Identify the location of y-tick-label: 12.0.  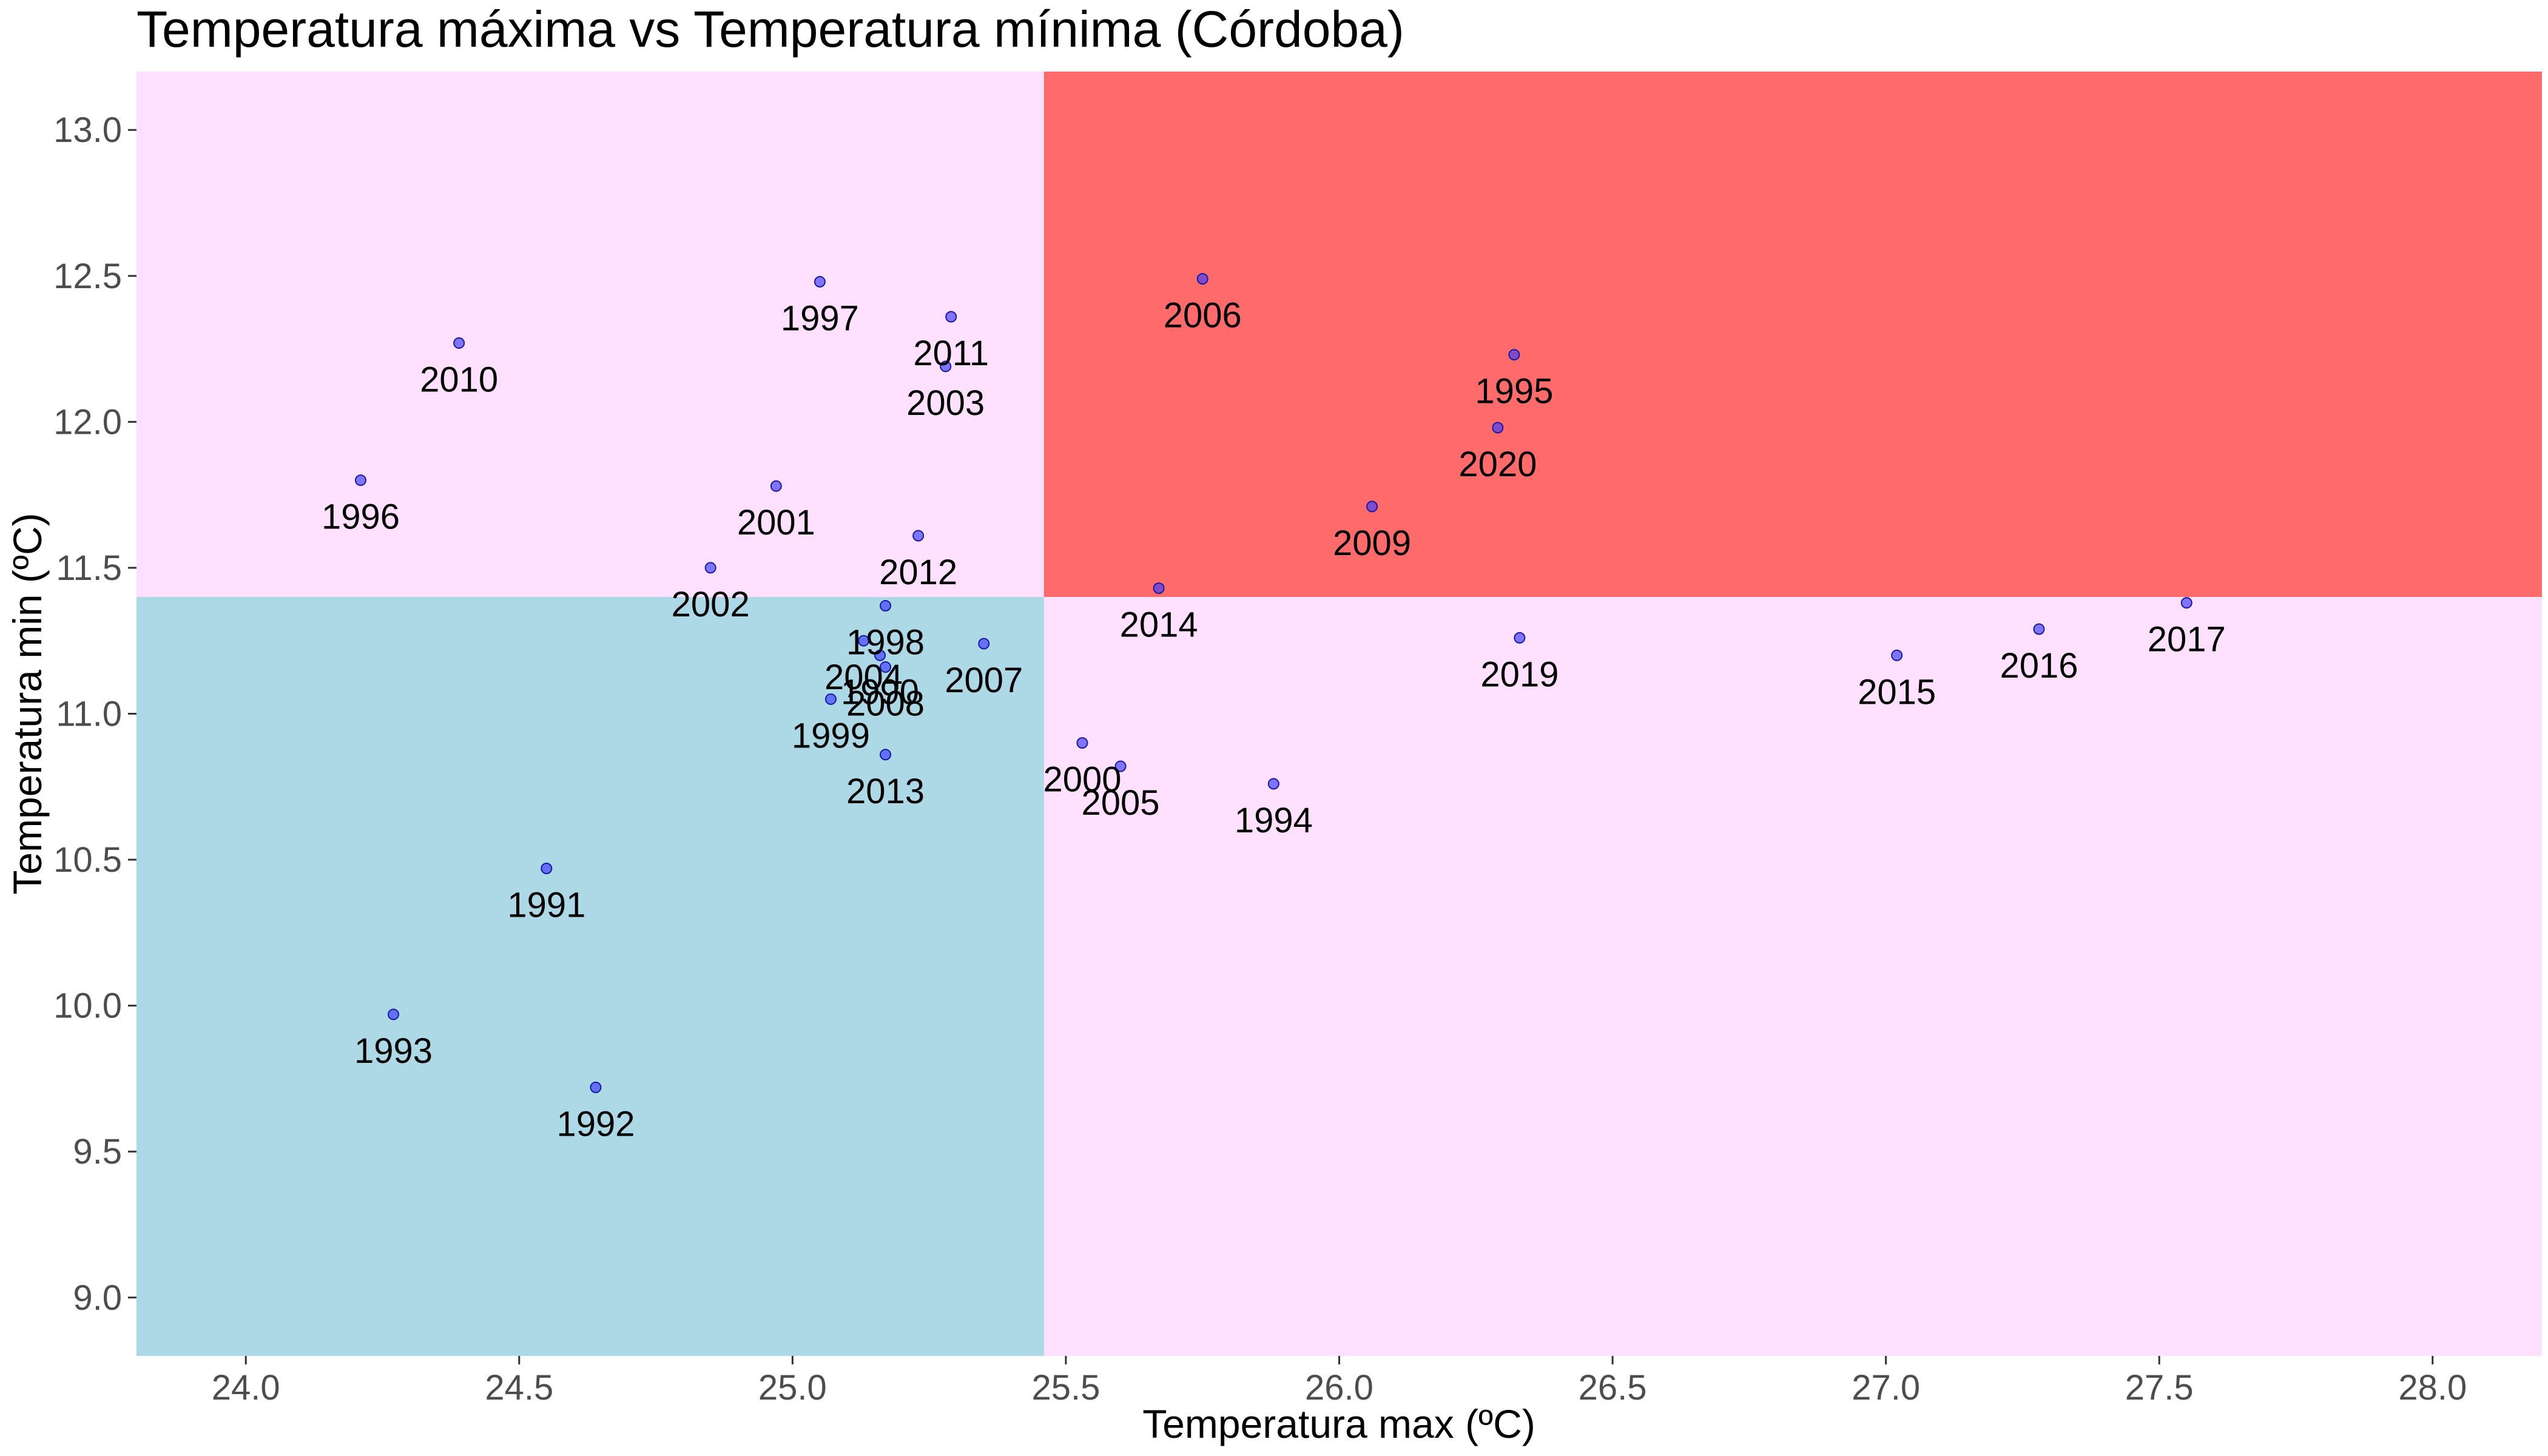
(87, 422).